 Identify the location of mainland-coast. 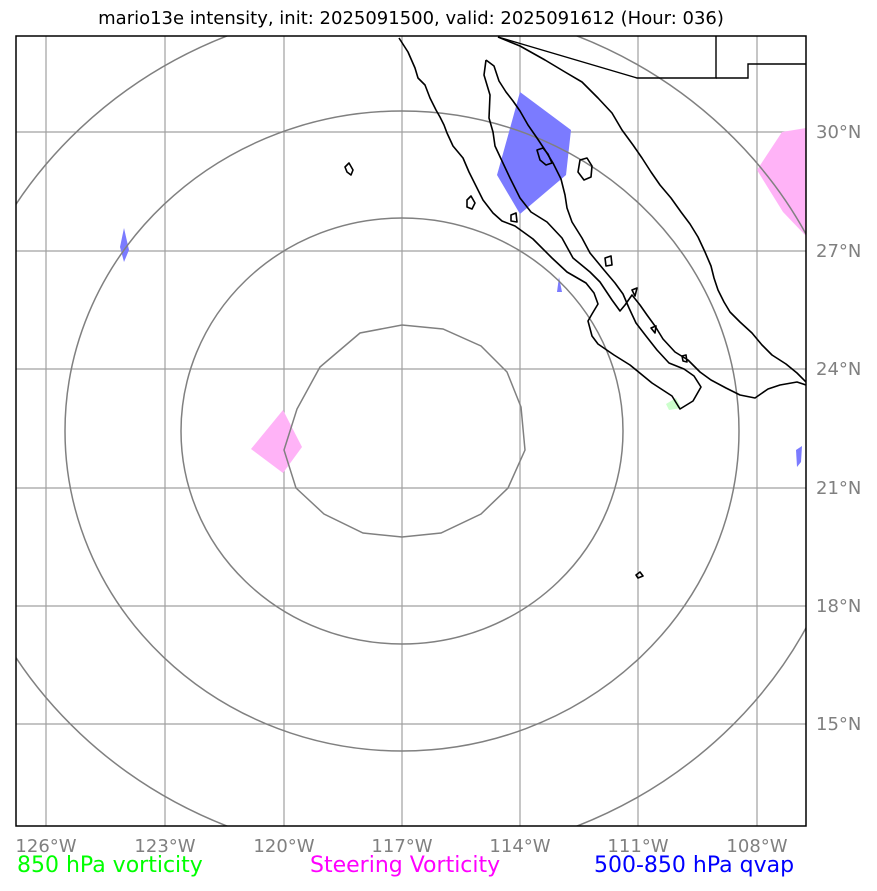
(651, 209).